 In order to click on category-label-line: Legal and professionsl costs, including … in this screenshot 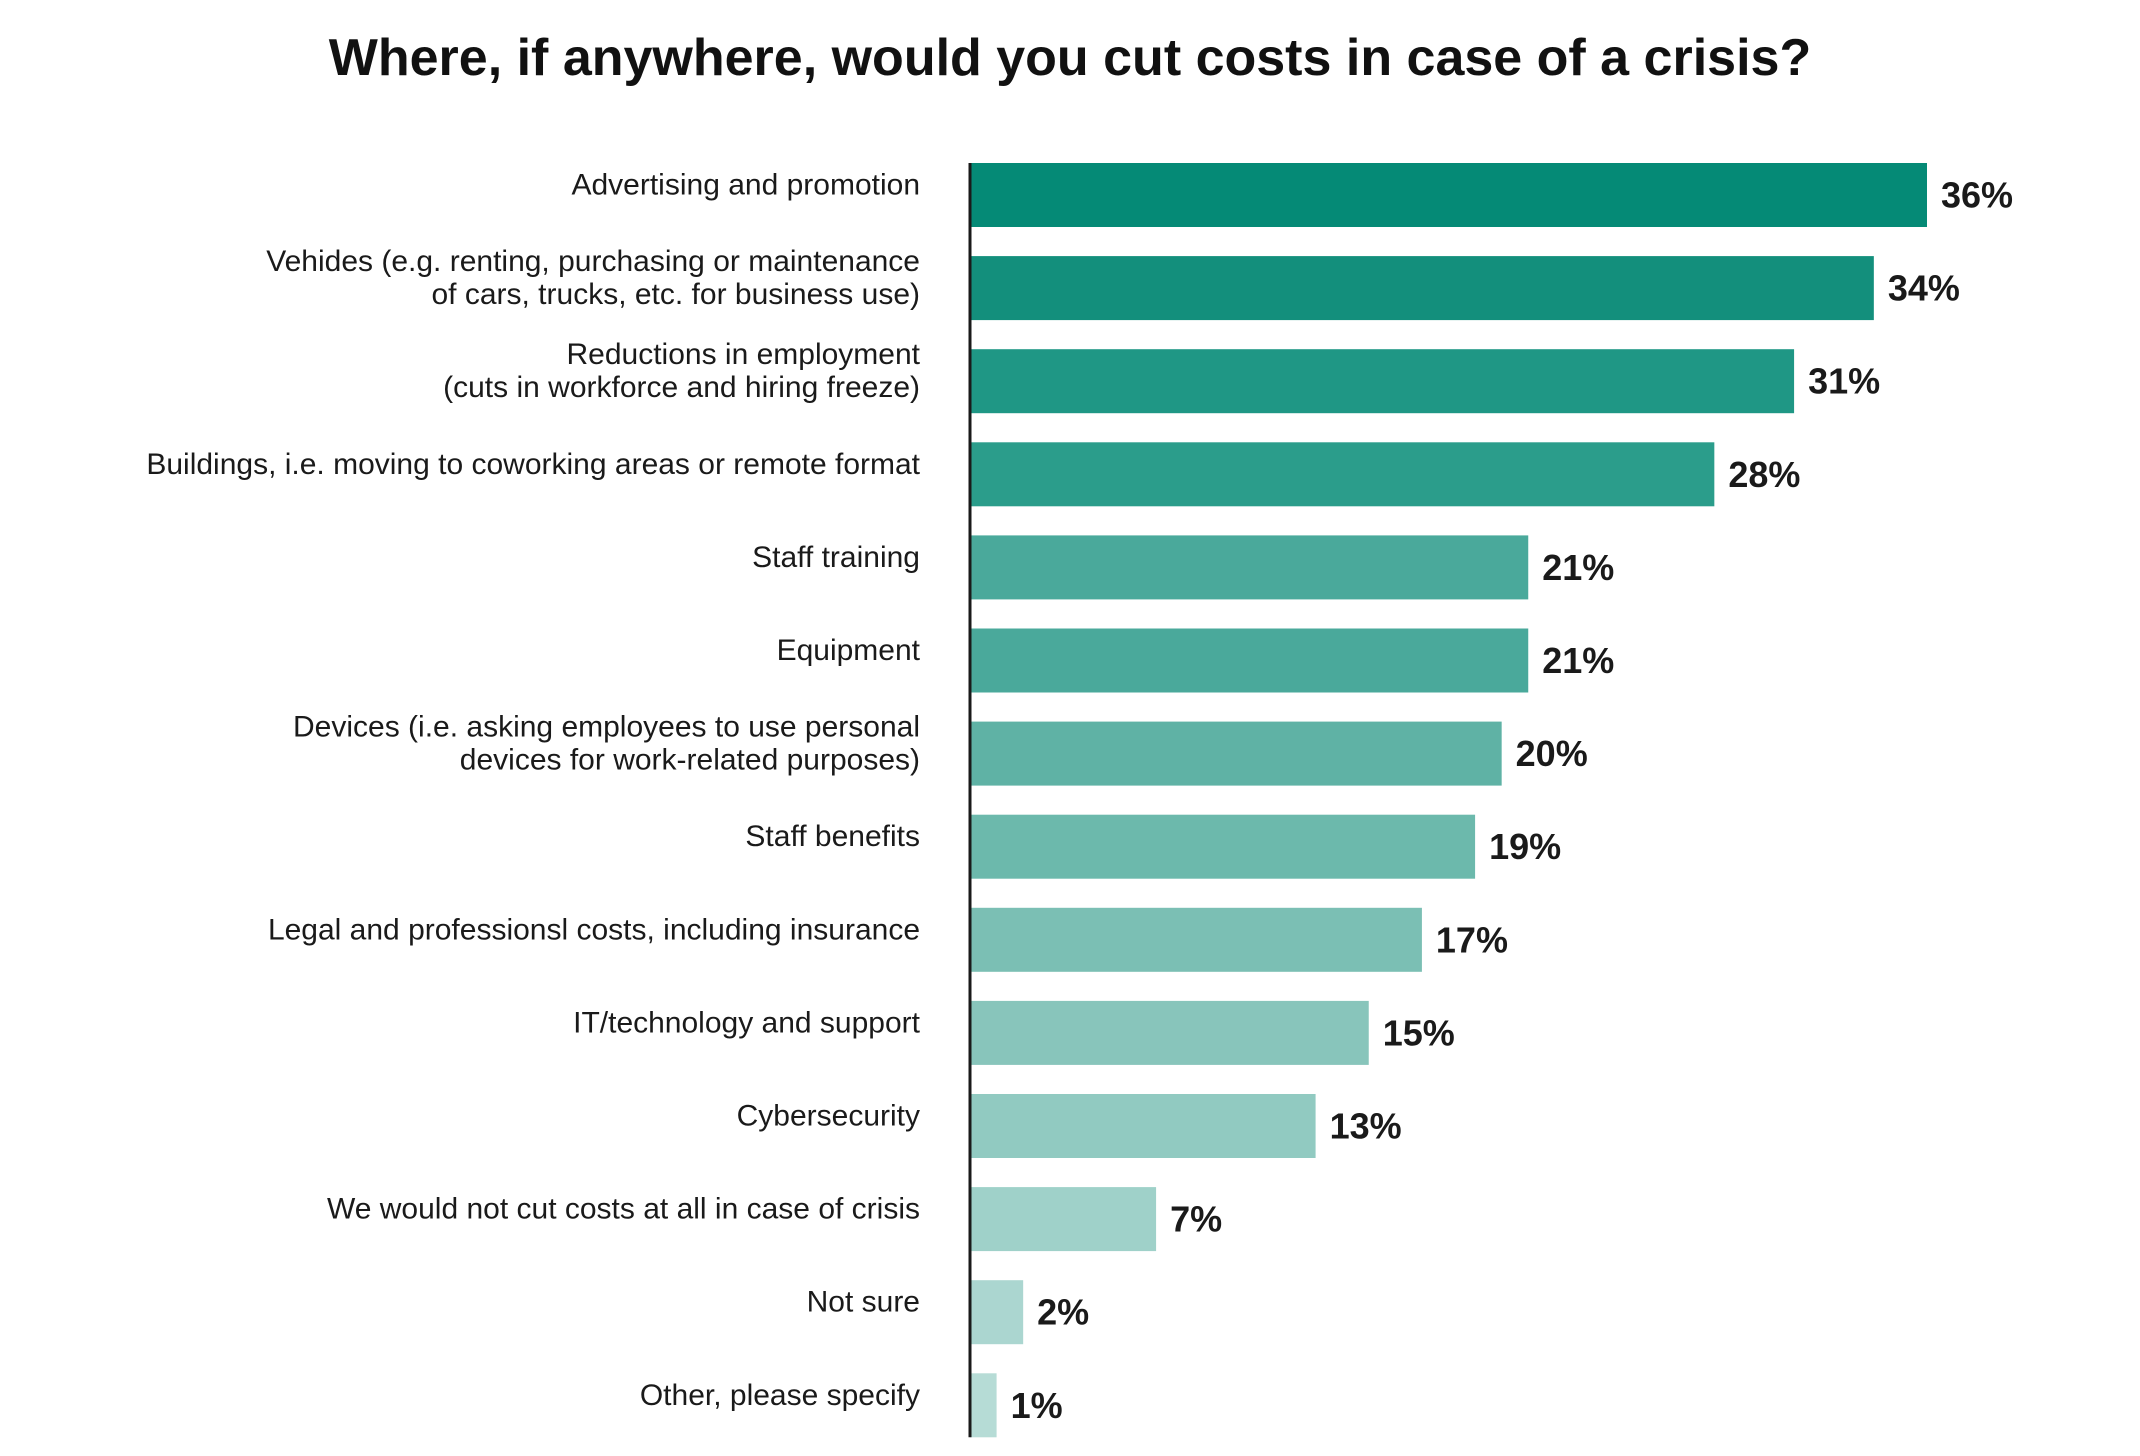, I will do `click(594, 929)`.